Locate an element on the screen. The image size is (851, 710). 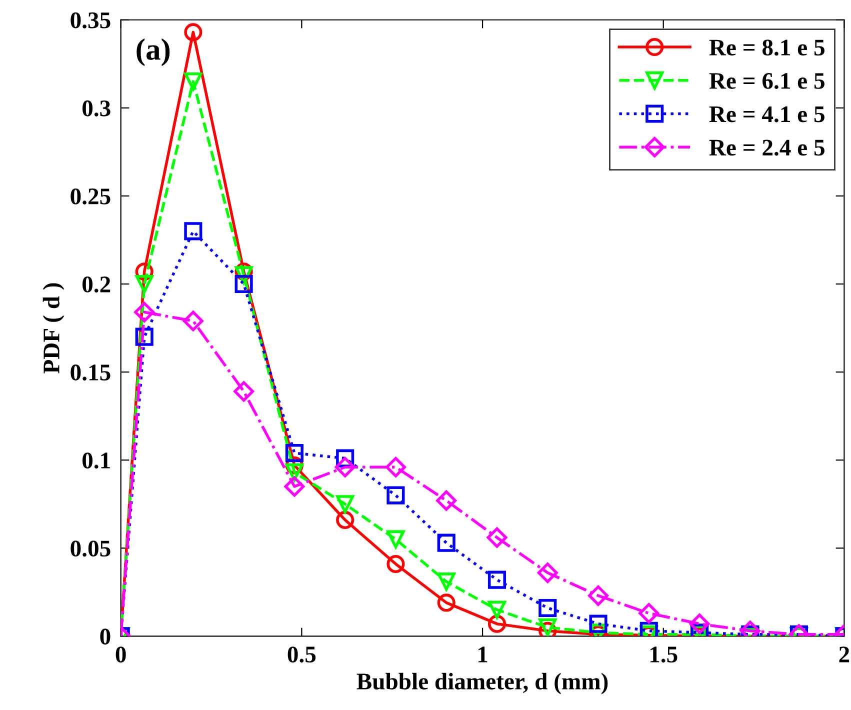
y-tick-label: 0.15 is located at coordinates (90, 372).